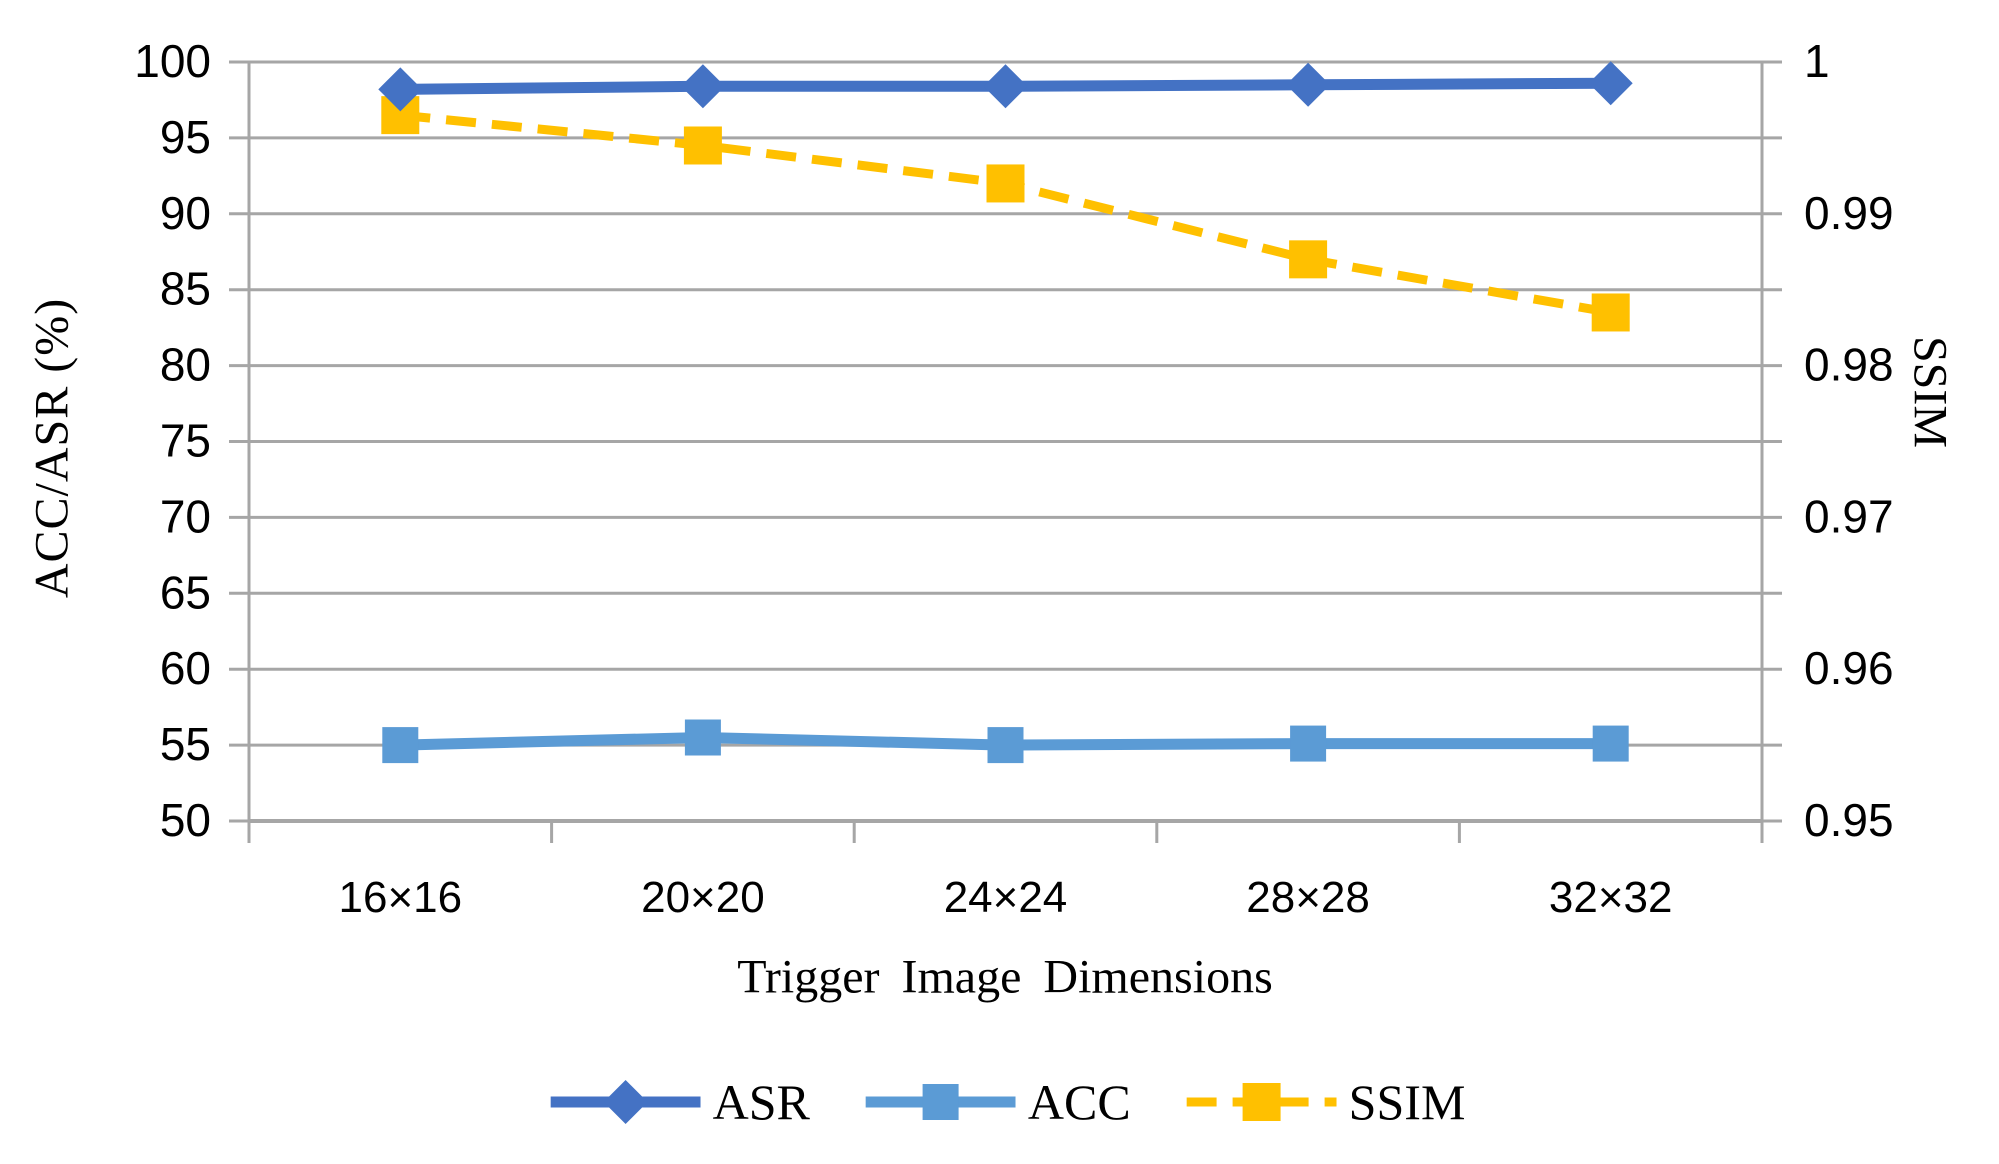 This screenshot has height=1164, width=1999. Describe the element at coordinates (401, 897) in the screenshot. I see `x-tick-label: 16×16` at that location.